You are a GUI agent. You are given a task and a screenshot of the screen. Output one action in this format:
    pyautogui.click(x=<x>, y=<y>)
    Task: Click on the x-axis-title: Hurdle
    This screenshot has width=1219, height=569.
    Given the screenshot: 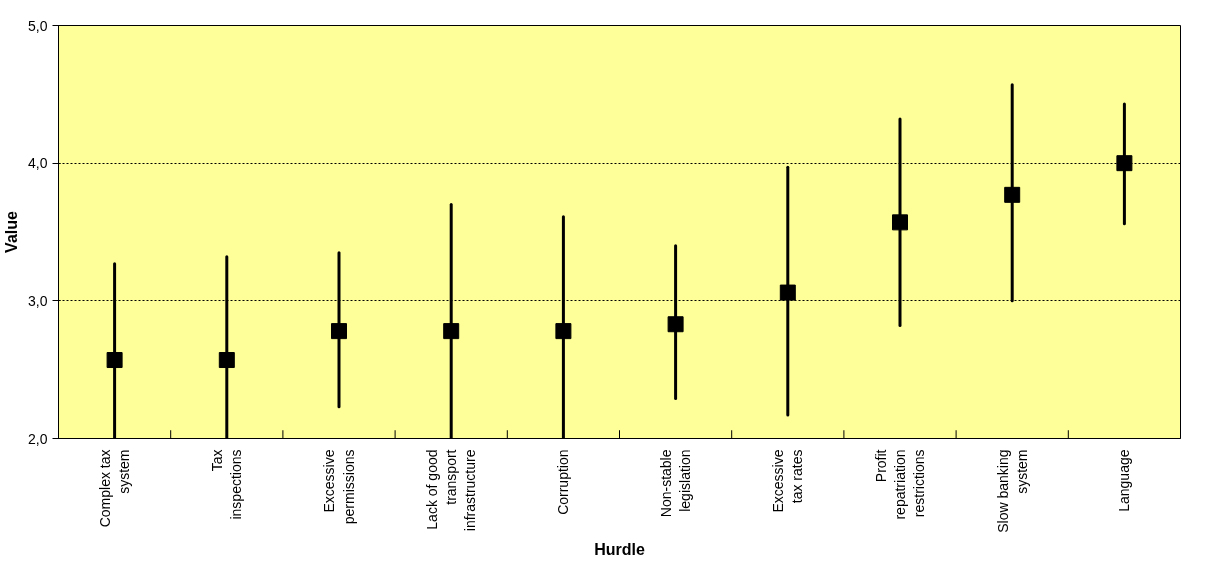 What is the action you would take?
    pyautogui.click(x=619, y=549)
    